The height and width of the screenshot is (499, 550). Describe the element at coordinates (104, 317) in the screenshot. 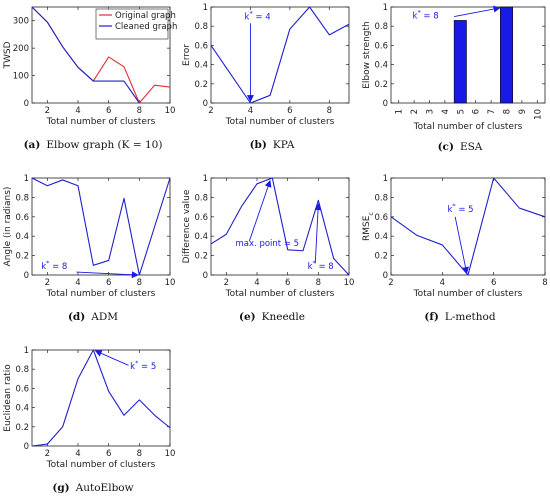

I see `caption-text: ADM` at that location.